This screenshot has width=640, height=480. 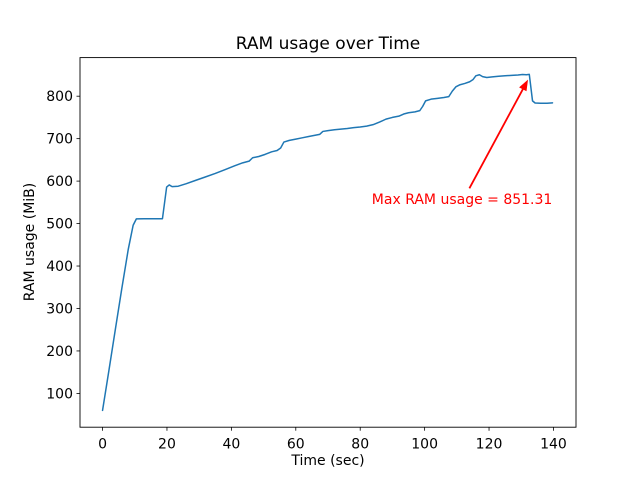 I want to click on y-tick-label: 100, so click(x=59, y=394).